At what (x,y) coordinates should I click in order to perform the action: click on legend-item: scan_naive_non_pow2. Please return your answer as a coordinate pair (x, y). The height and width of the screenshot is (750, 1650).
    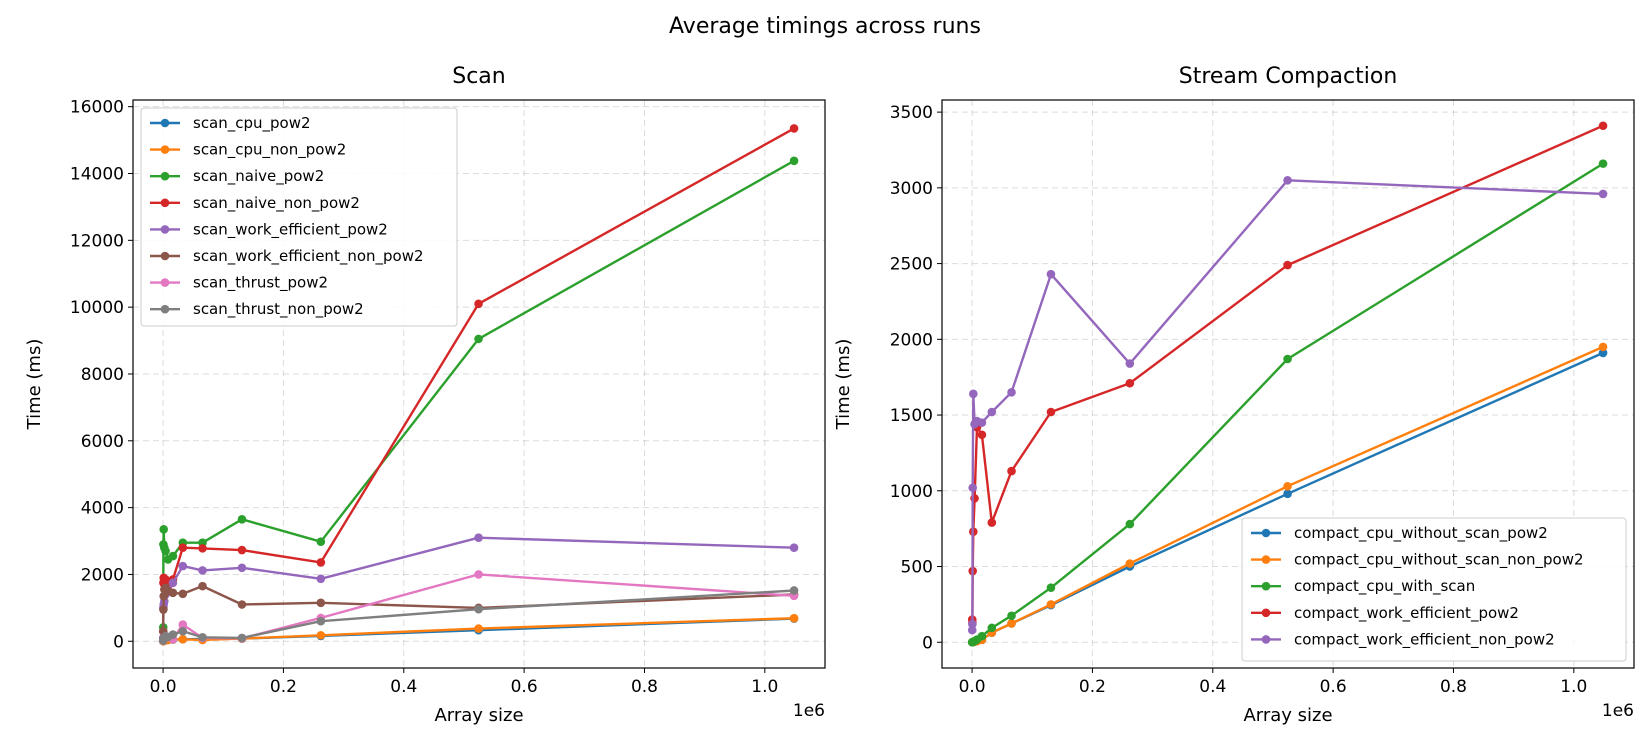
    Looking at the image, I should click on (255, 203).